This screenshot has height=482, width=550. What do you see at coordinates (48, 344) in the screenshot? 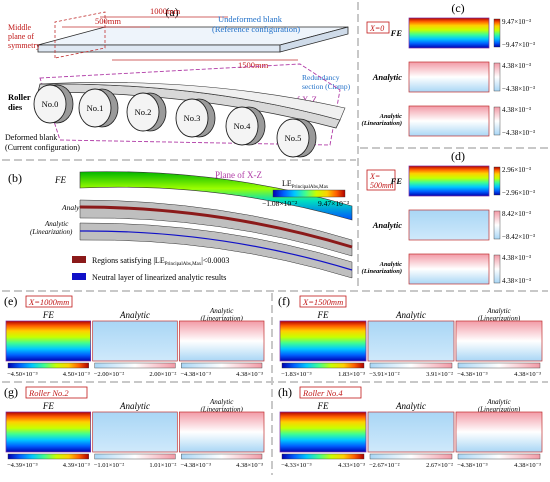
I see `panel_e-map-group-0: FE −4.50×10⁻³ 4.50×10⁻³` at bounding box center [48, 344].